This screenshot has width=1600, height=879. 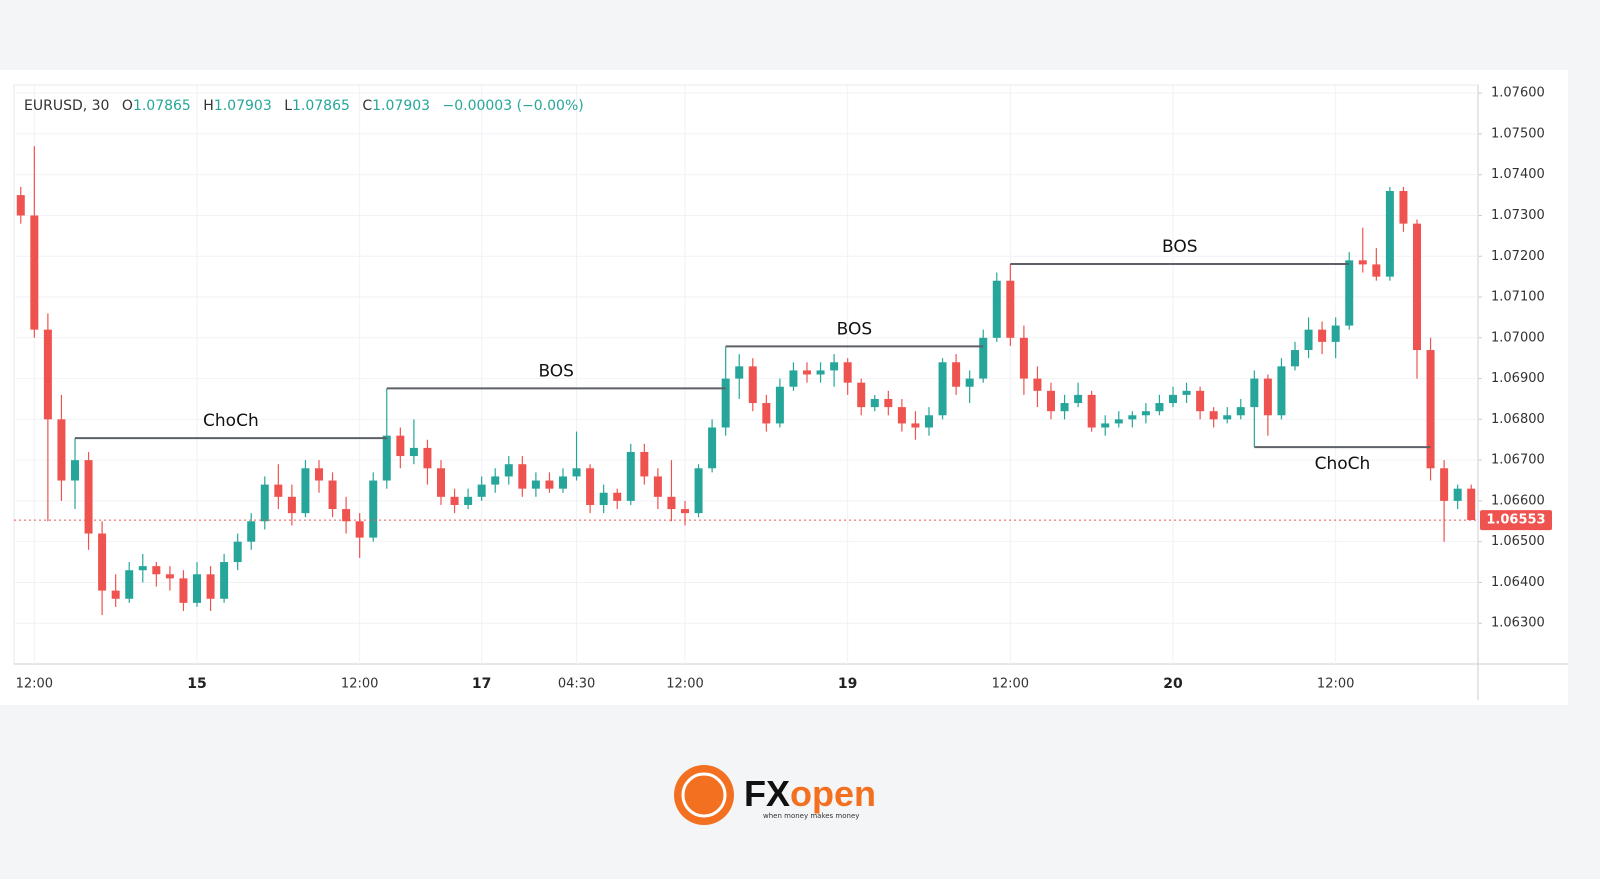 I want to click on y-tick-label: 1.06900, so click(x=1518, y=378).